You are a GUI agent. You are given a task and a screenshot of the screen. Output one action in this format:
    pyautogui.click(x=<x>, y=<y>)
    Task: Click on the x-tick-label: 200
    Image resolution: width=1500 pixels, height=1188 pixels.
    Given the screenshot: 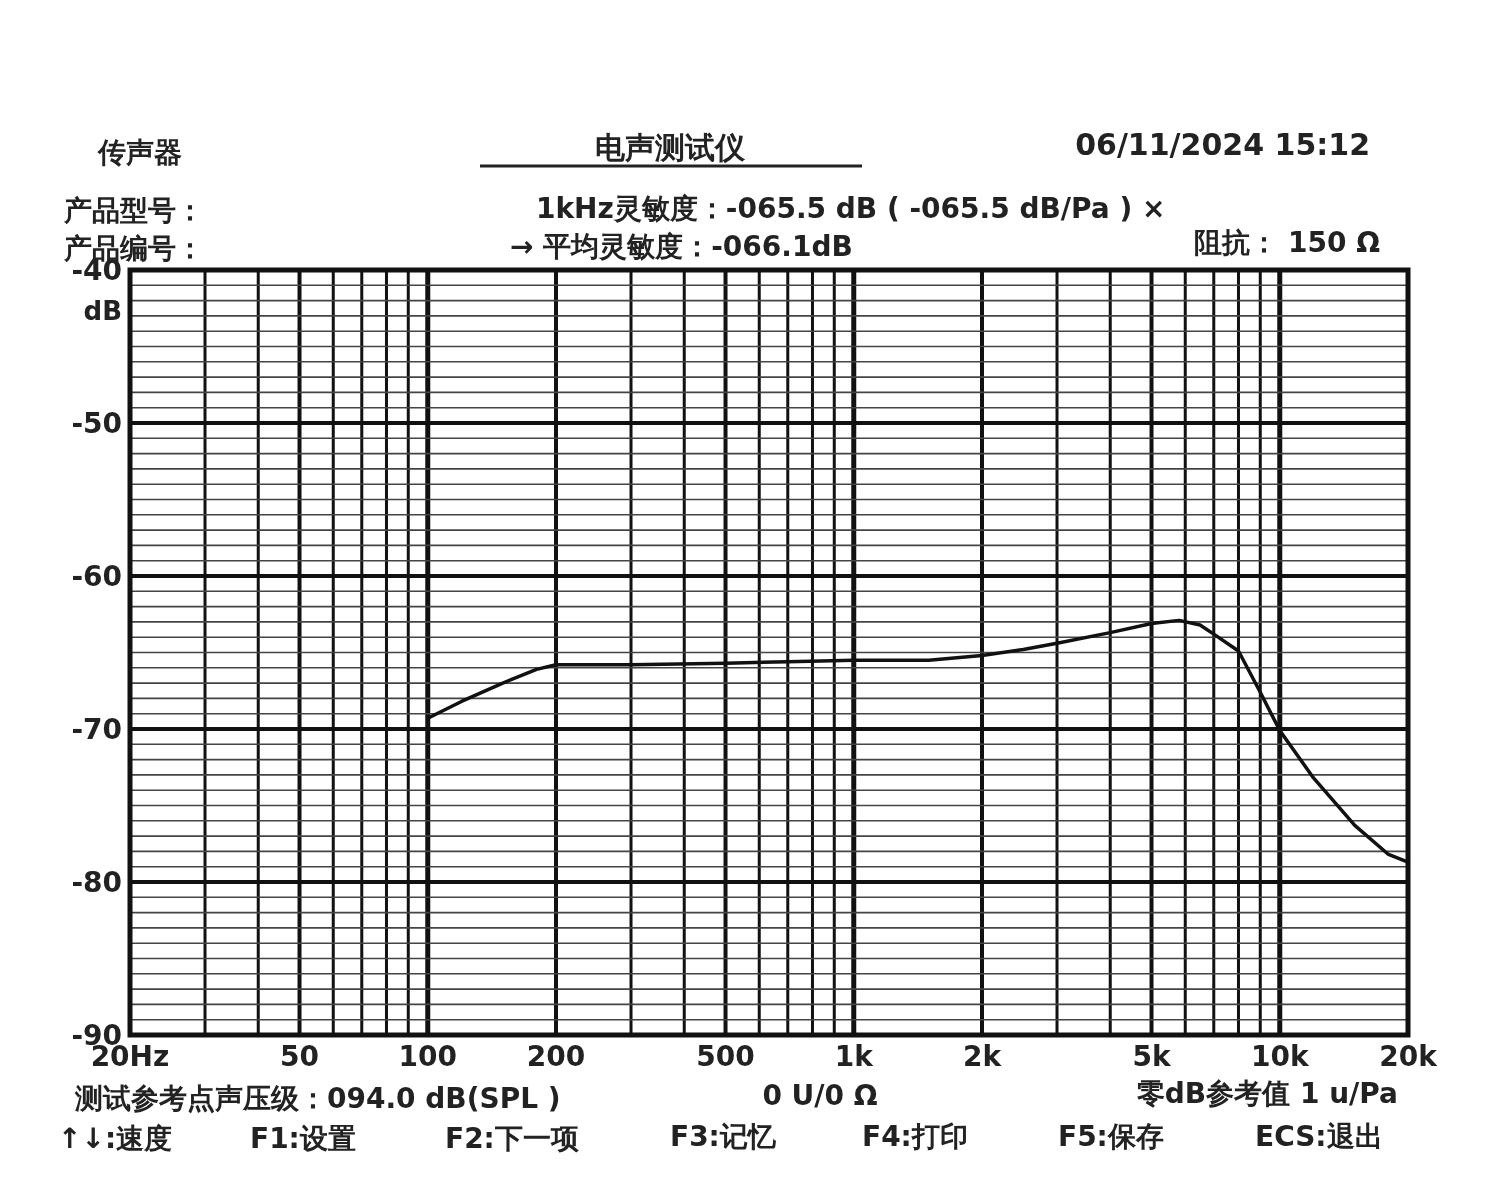 What is the action you would take?
    pyautogui.click(x=556, y=1056)
    